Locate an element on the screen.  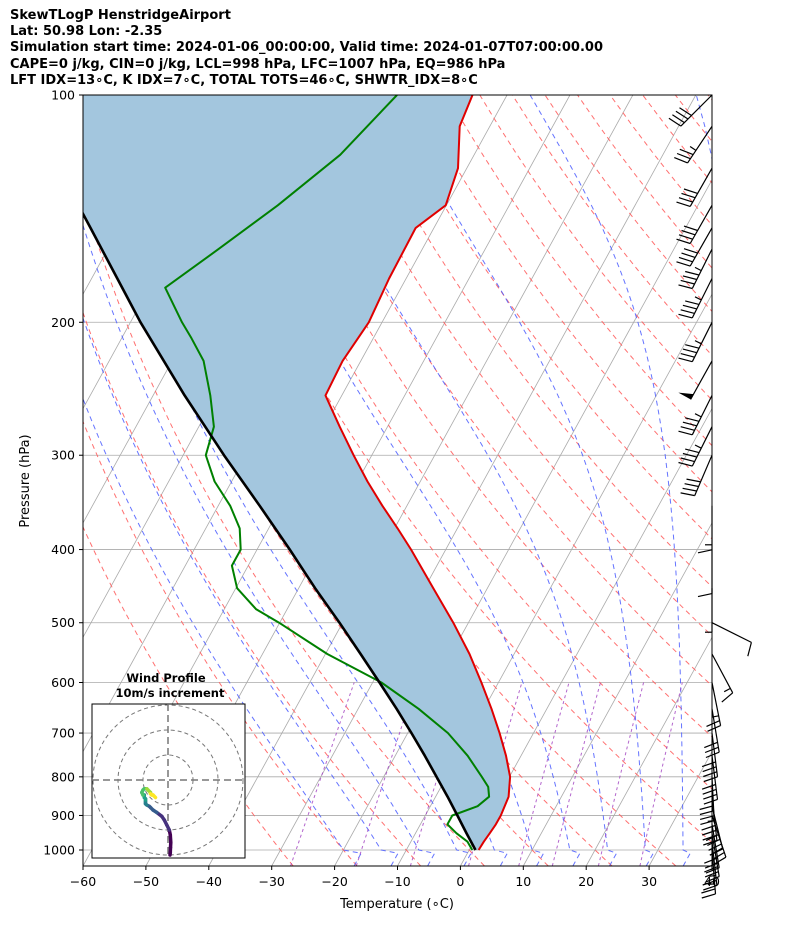
x-tick-label: 10 is located at coordinates (523, 881).